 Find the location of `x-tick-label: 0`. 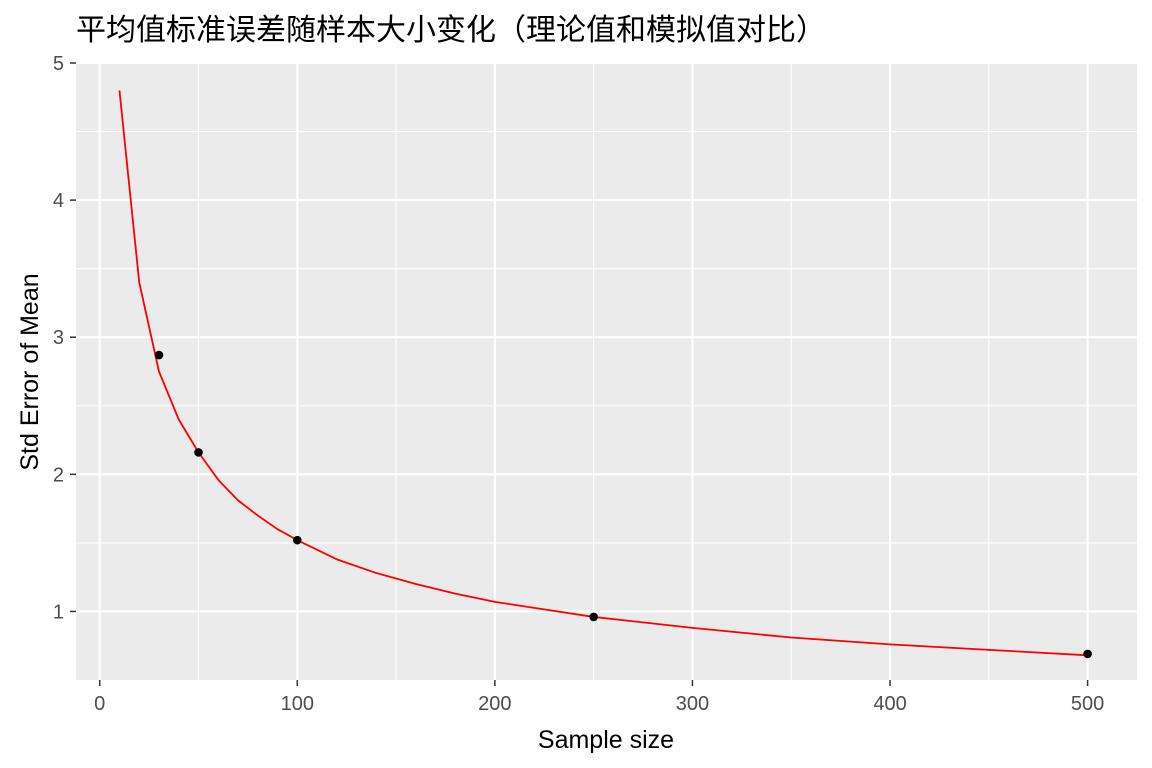

x-tick-label: 0 is located at coordinates (99, 704).